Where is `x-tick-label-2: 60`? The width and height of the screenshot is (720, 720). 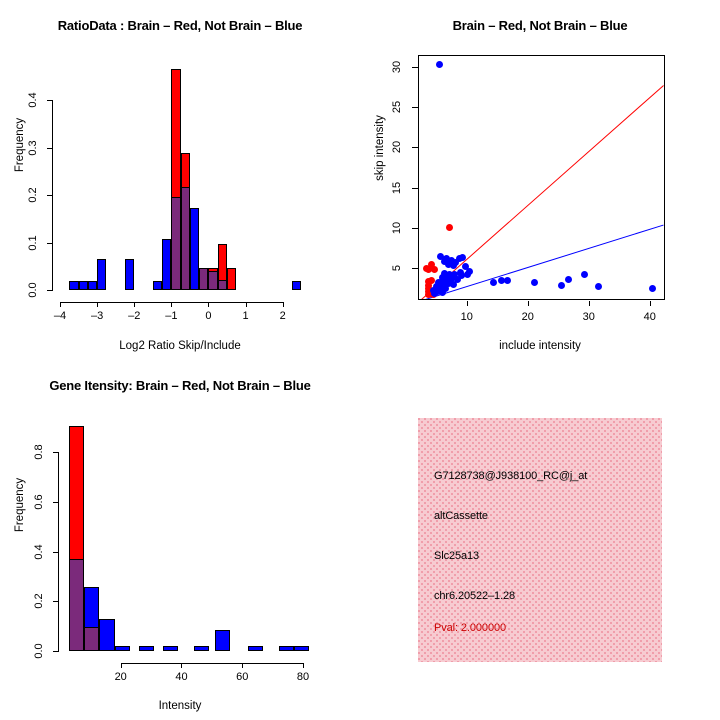
x-tick-label-2: 60 is located at coordinates (242, 677).